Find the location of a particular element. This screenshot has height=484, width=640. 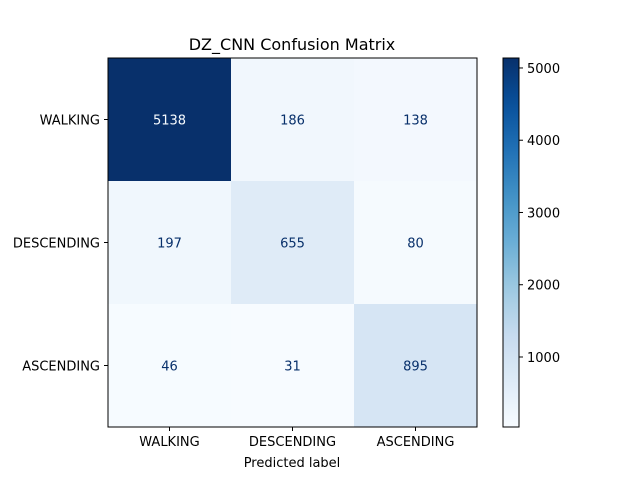

colorbar-tick-label: 3000 is located at coordinates (543, 213).